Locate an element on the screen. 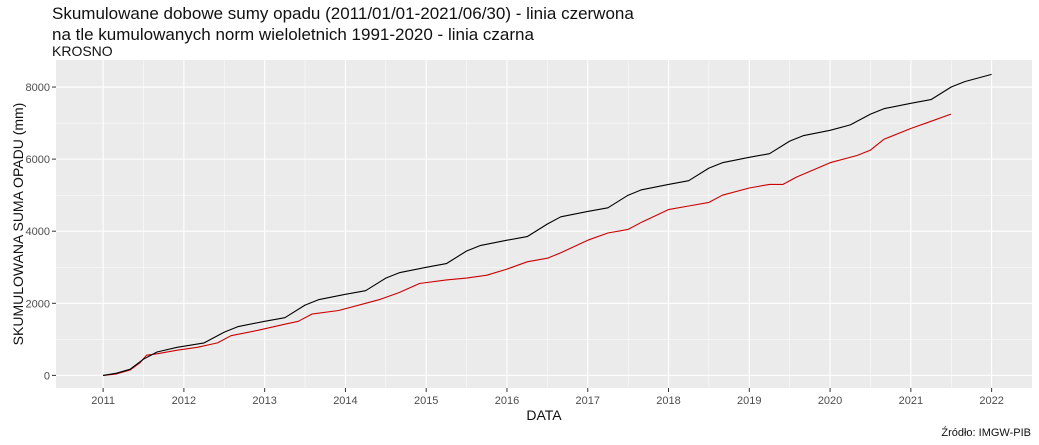 The height and width of the screenshot is (445, 1039). x-tick-label: 2022 is located at coordinates (991, 401).